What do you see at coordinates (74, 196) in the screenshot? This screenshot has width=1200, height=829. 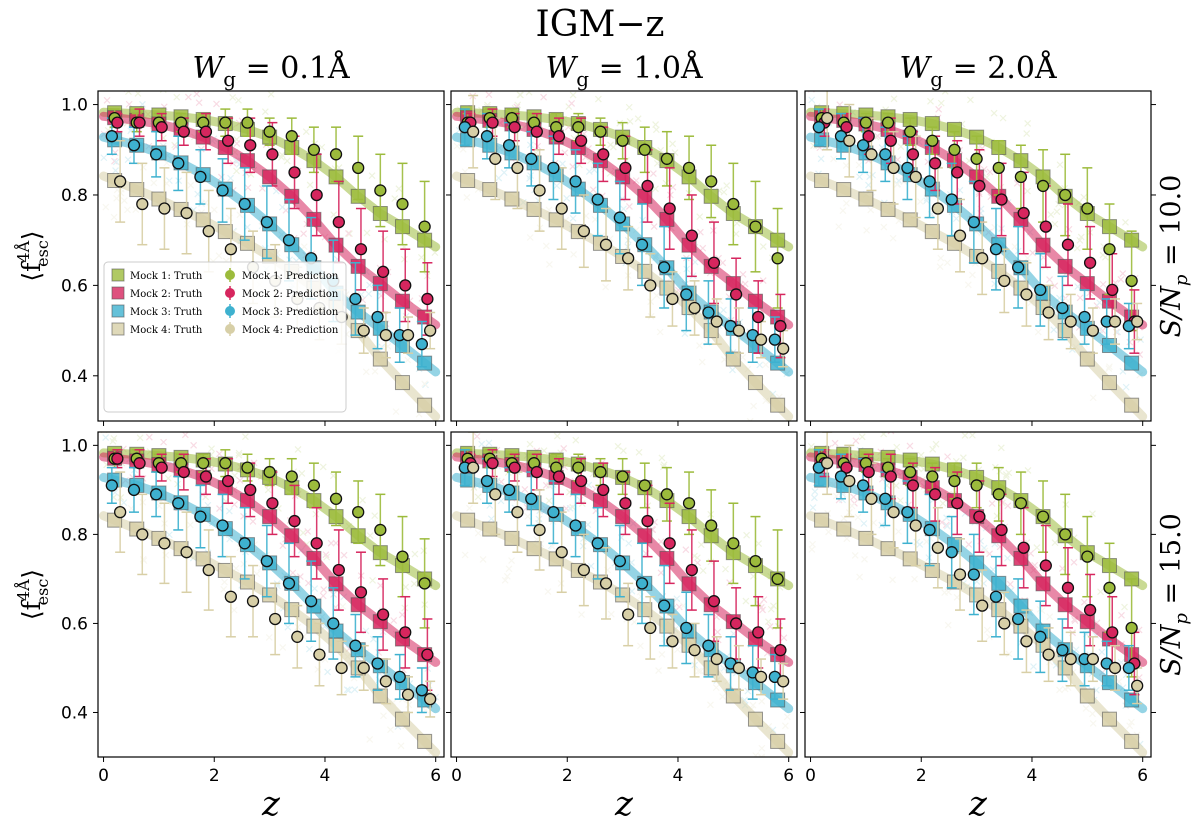 I see `y-tick-label: 0.8` at bounding box center [74, 196].